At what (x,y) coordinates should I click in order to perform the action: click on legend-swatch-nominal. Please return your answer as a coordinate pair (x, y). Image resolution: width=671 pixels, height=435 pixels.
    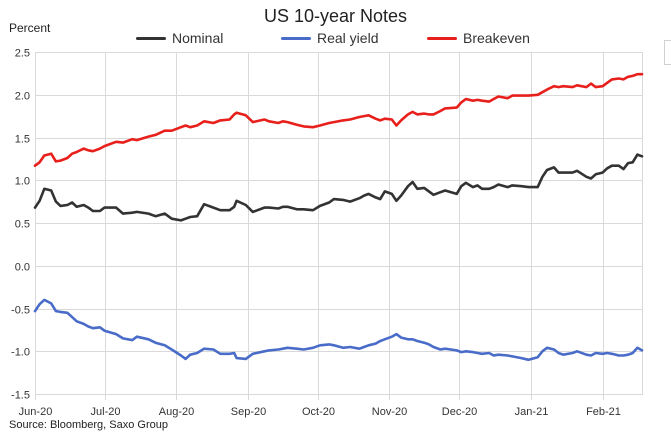
    Looking at the image, I should click on (151, 38).